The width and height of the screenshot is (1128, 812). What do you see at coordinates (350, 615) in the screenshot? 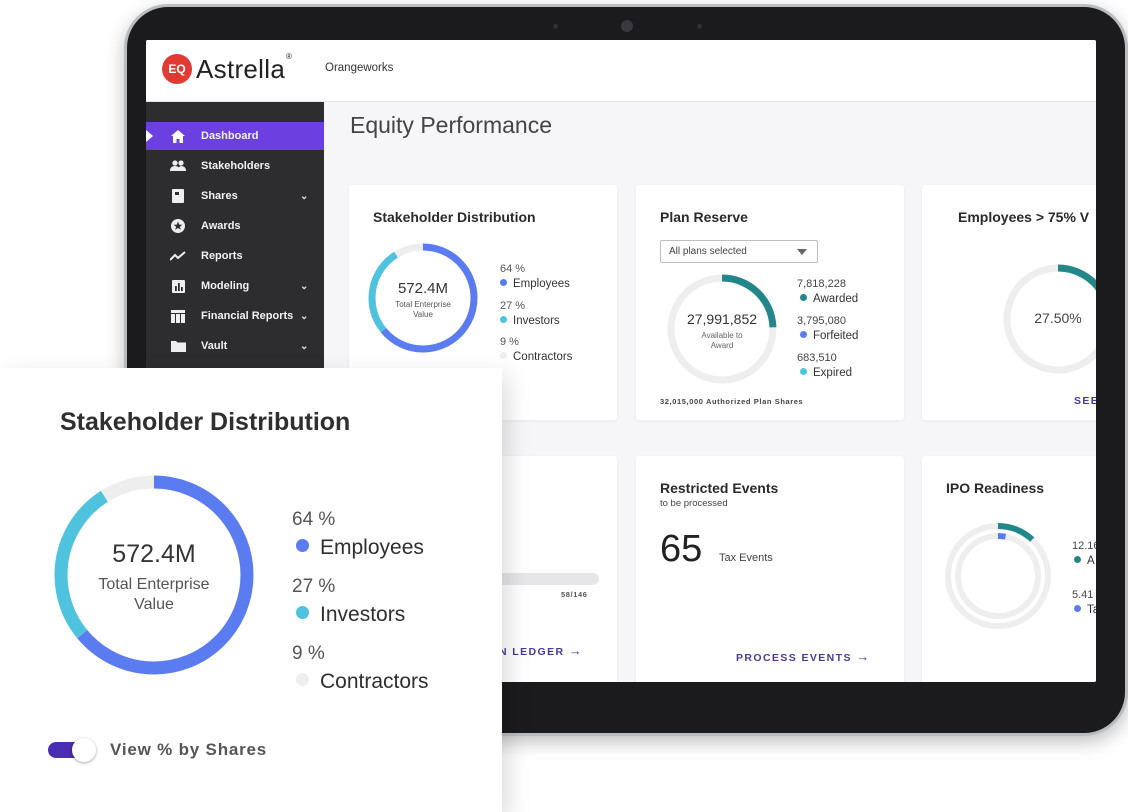
I see `overlay-legend-investors: Investors` at bounding box center [350, 615].